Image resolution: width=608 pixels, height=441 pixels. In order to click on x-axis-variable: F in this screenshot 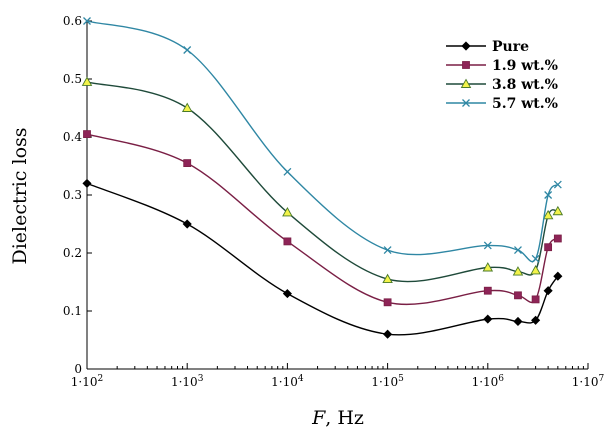, I will do `click(318, 418)`.